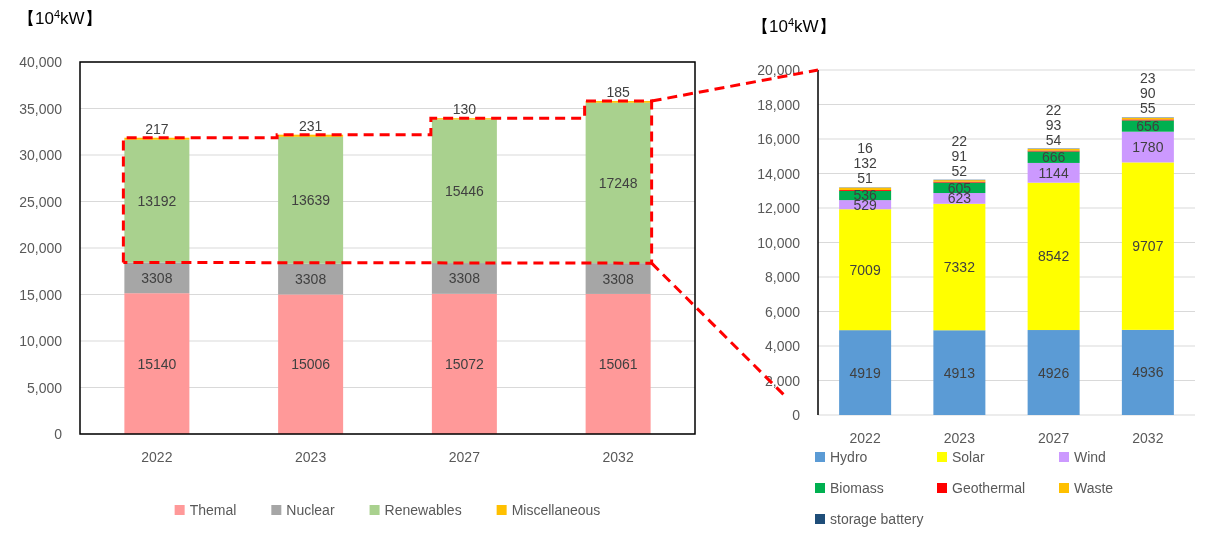 The height and width of the screenshot is (535, 1213). What do you see at coordinates (959, 372) in the screenshot?
I see `data-label: 4913` at bounding box center [959, 372].